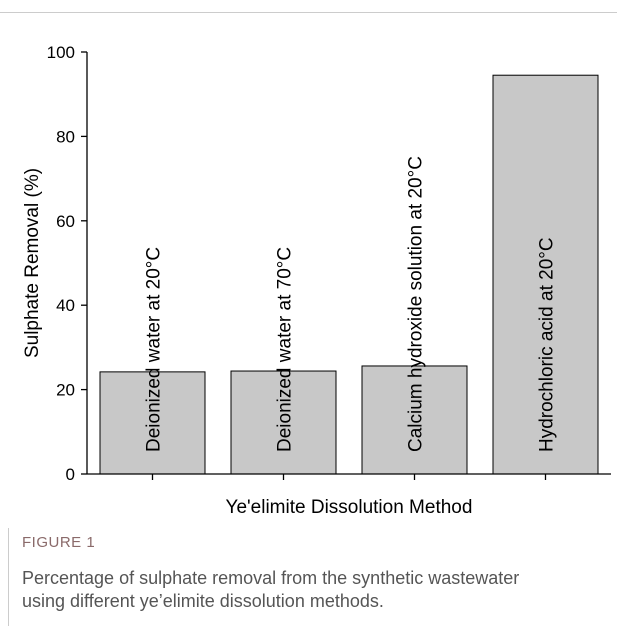 This screenshot has width=617, height=626. Describe the element at coordinates (285, 349) in the screenshot. I see `category-label: Deionized water at 70°C` at that location.